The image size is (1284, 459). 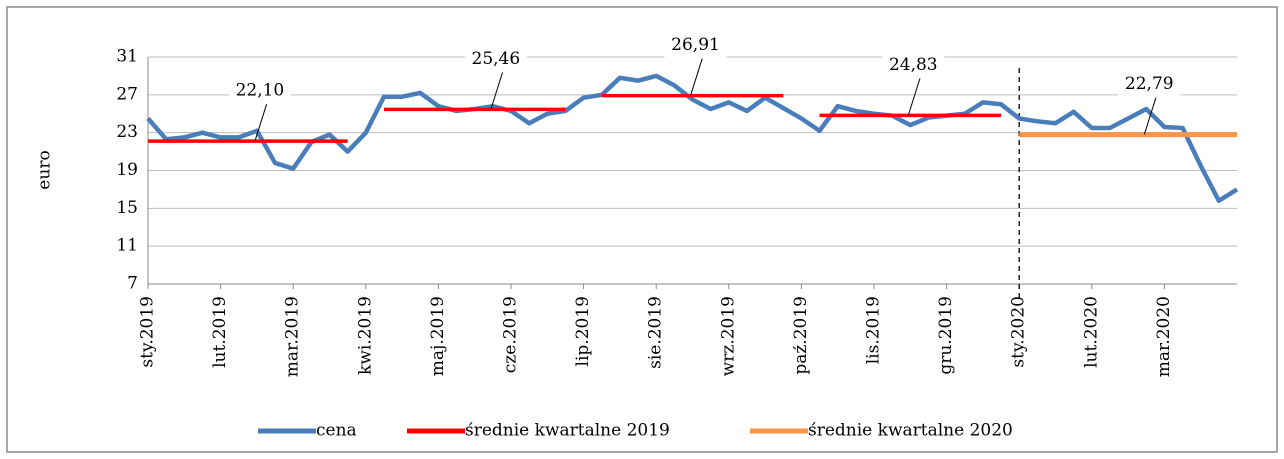 What do you see at coordinates (728, 336) in the screenshot?
I see `x-tick-label: wrz.2019` at bounding box center [728, 336].